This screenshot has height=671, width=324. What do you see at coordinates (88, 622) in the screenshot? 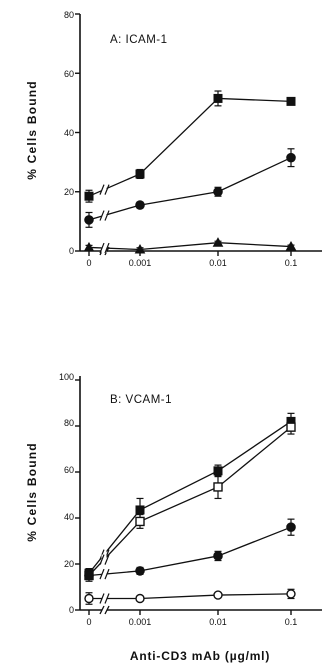
I see `panel-b-xtick-label: 0` at bounding box center [88, 622].